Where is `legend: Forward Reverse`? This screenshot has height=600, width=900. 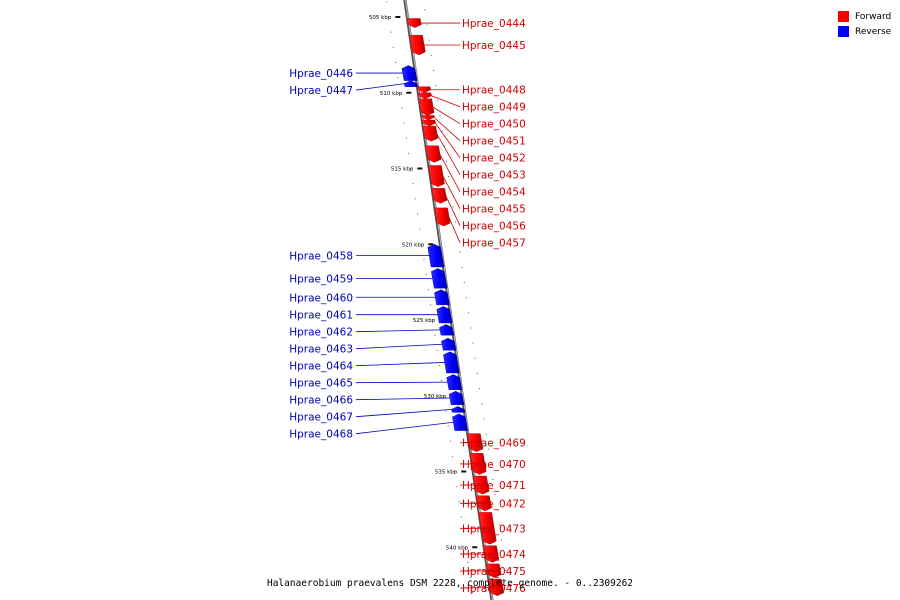
legend: Forward Reverse is located at coordinates (864, 24).